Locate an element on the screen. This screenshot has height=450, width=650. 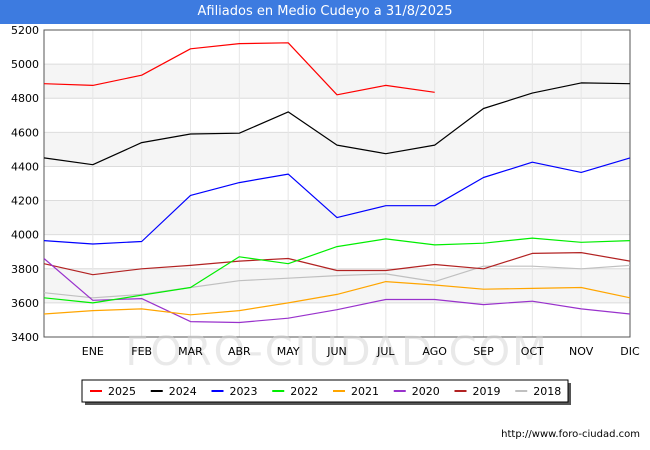
x-tick-label: MAR is located at coordinates (190, 351).